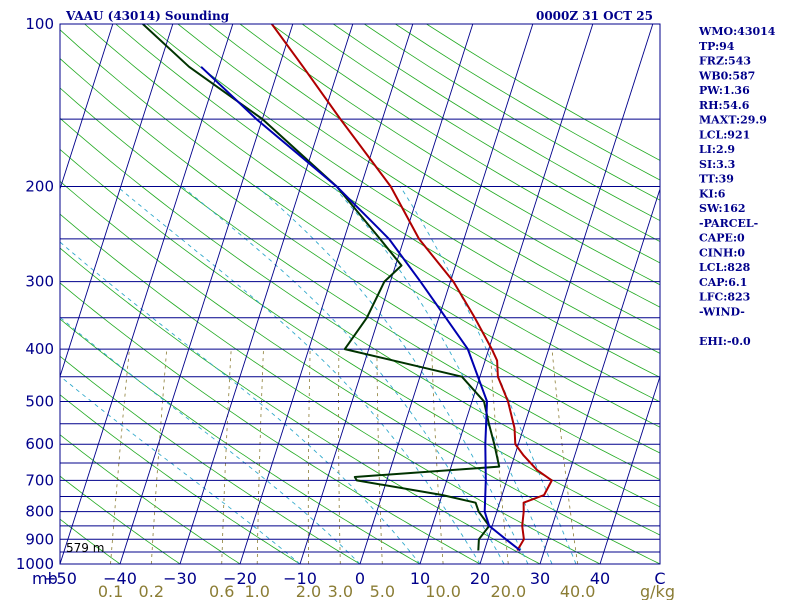 The height and width of the screenshot is (600, 800). What do you see at coordinates (724, 90) in the screenshot?
I see `sounding-index-item: PW:1.36` at bounding box center [724, 90].